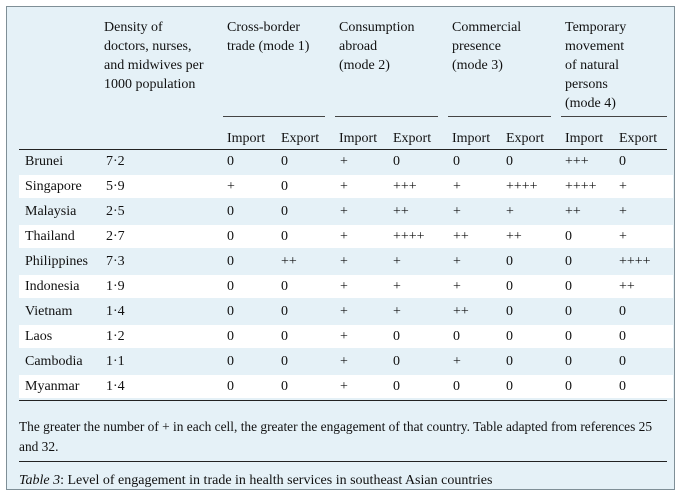 The height and width of the screenshot is (495, 683). I want to click on cell-m4e: ++, so click(627, 286).